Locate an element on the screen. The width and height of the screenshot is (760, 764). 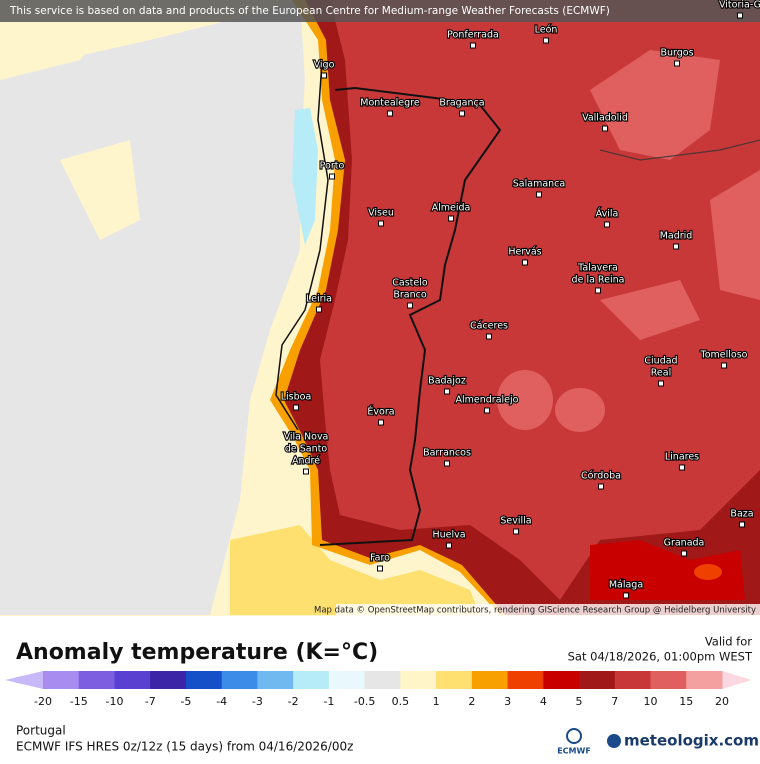
city-label: Montealegre is located at coordinates (390, 103).